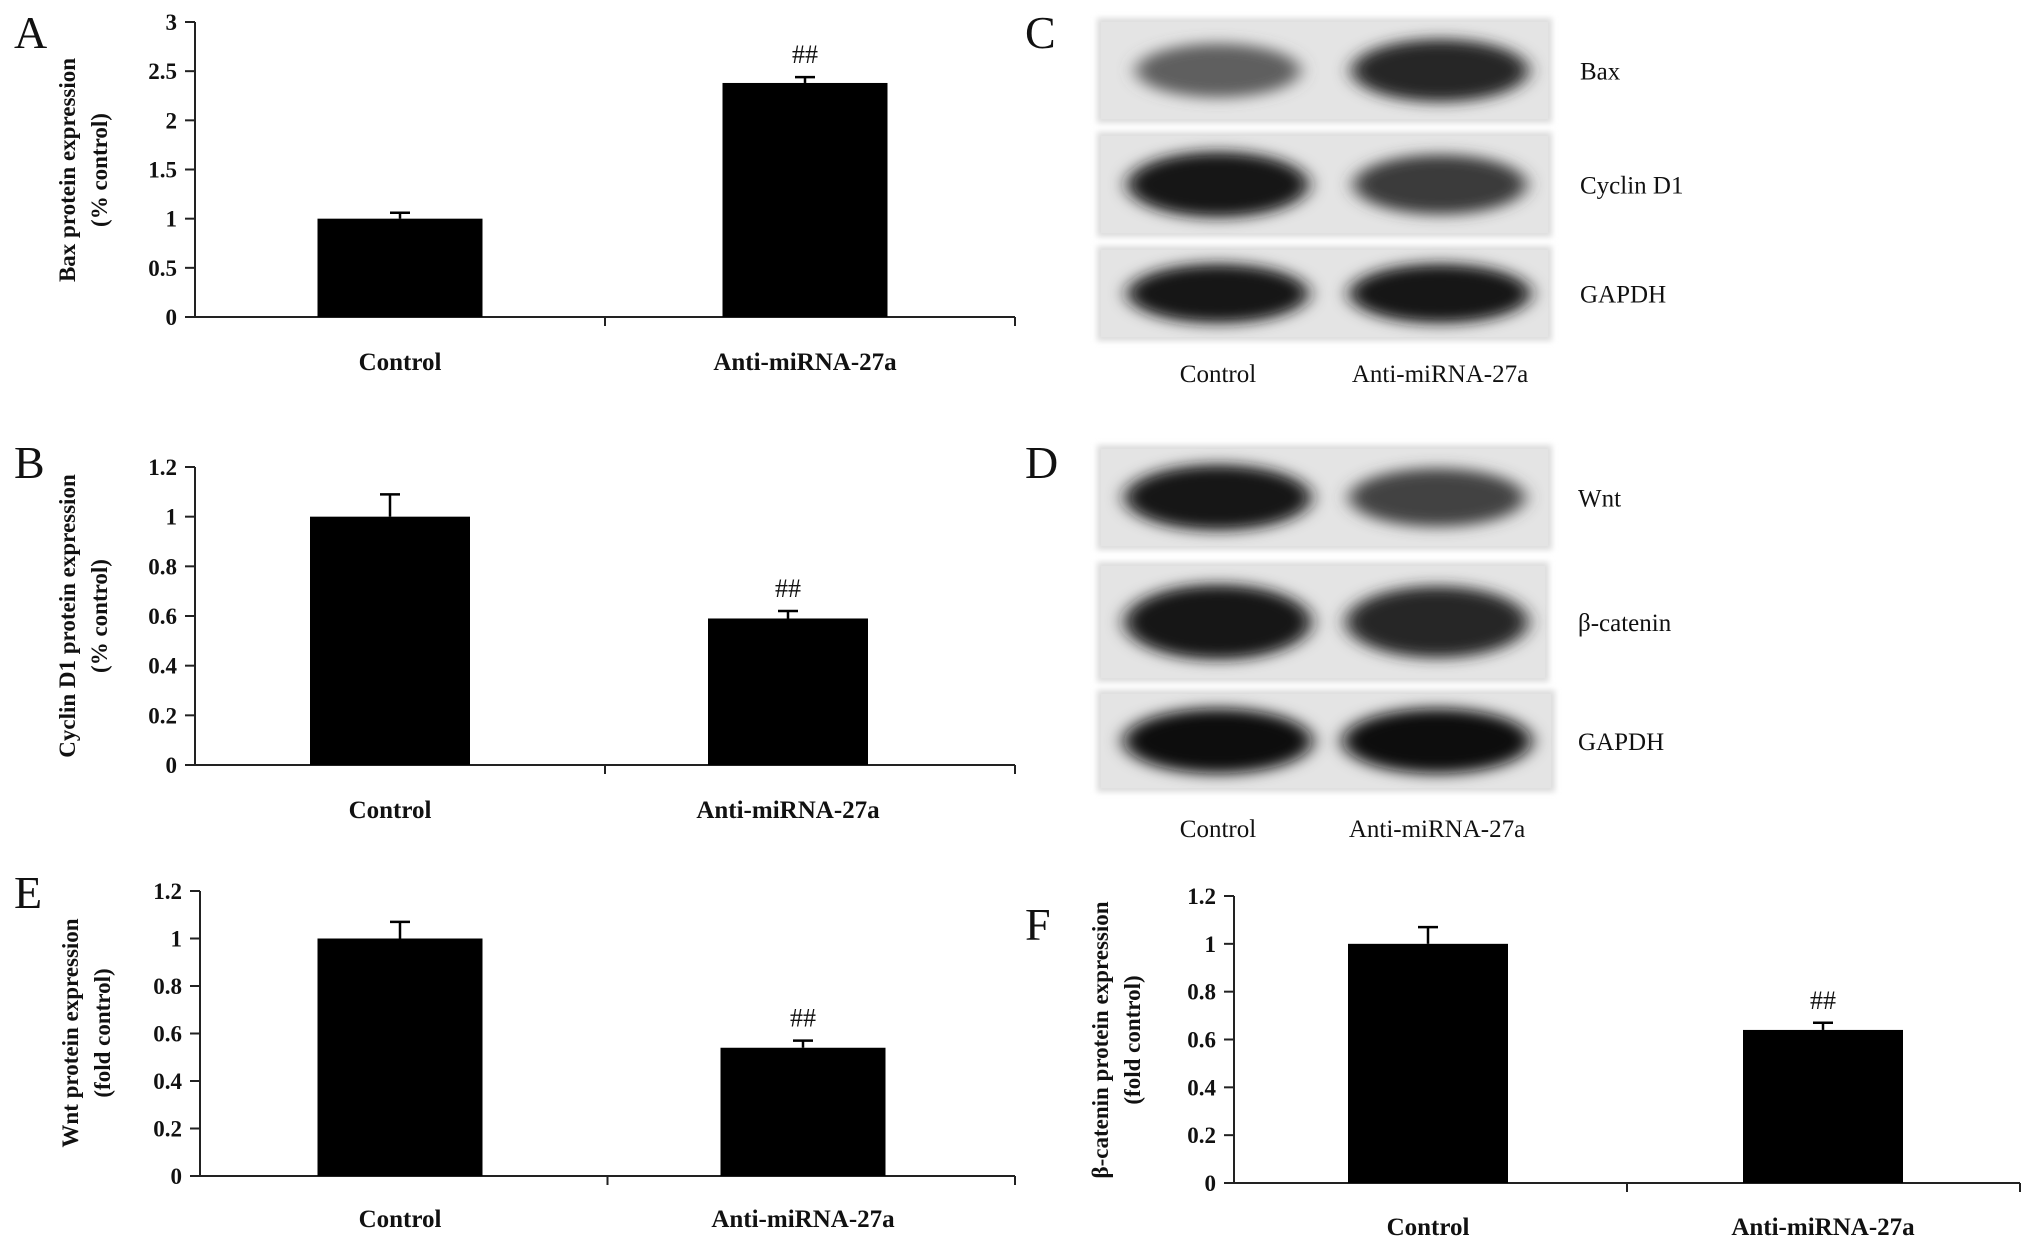 The height and width of the screenshot is (1246, 2031). I want to click on y-axis-label-line: β-catenin protein expression, so click(1100, 1039).